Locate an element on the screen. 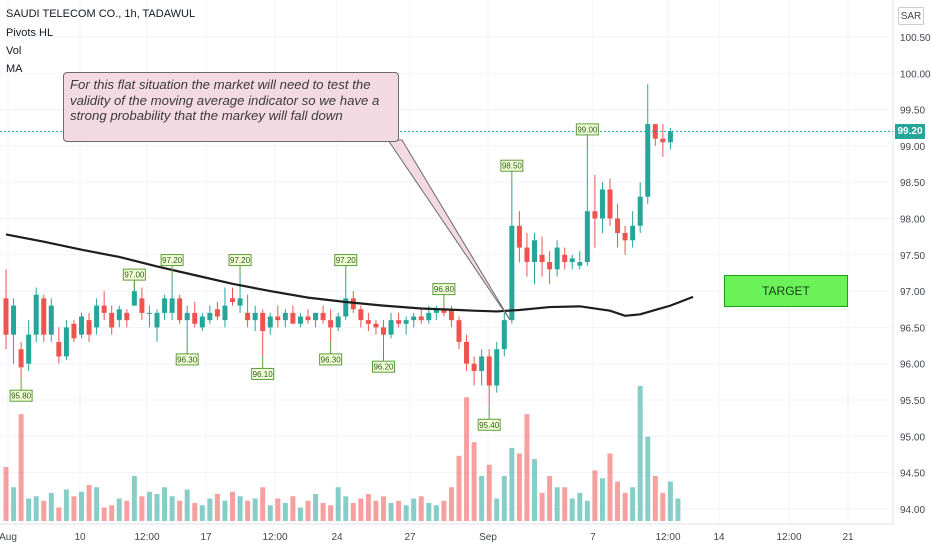  target-box: TARGET is located at coordinates (786, 291).